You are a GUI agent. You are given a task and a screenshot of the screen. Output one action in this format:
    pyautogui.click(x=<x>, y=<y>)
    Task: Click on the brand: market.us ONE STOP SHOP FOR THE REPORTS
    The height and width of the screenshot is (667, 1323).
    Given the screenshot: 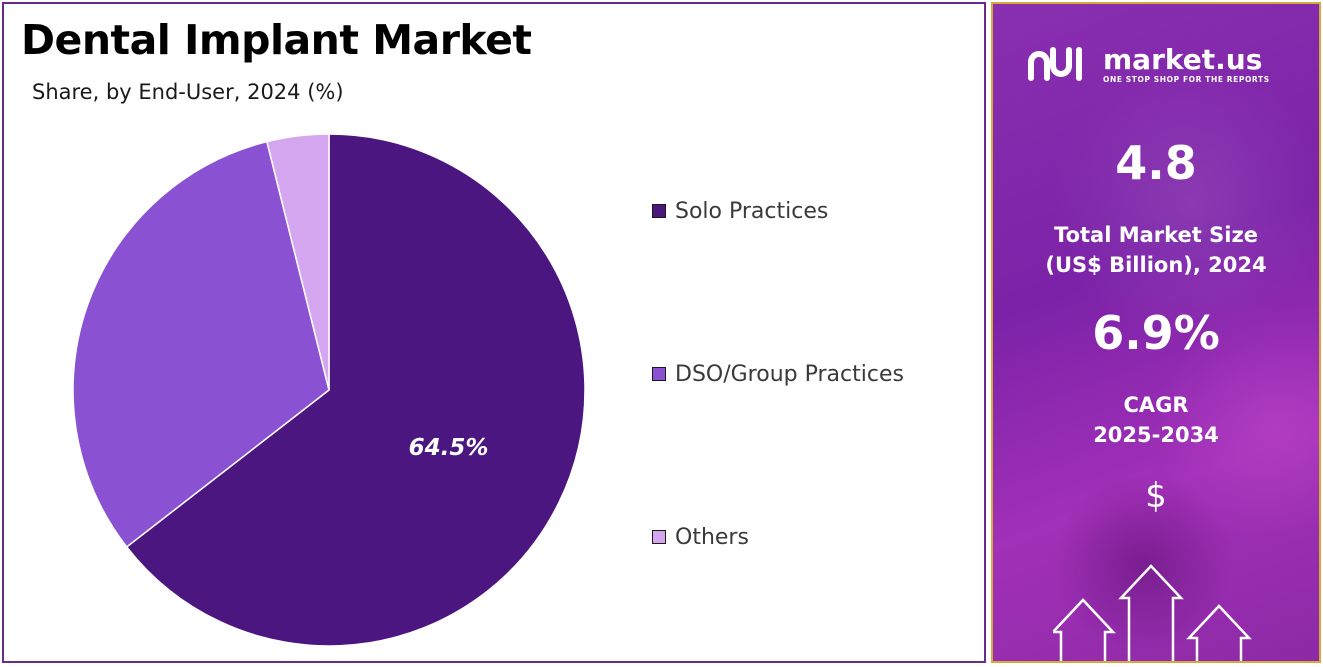 What is the action you would take?
    pyautogui.click(x=1148, y=64)
    